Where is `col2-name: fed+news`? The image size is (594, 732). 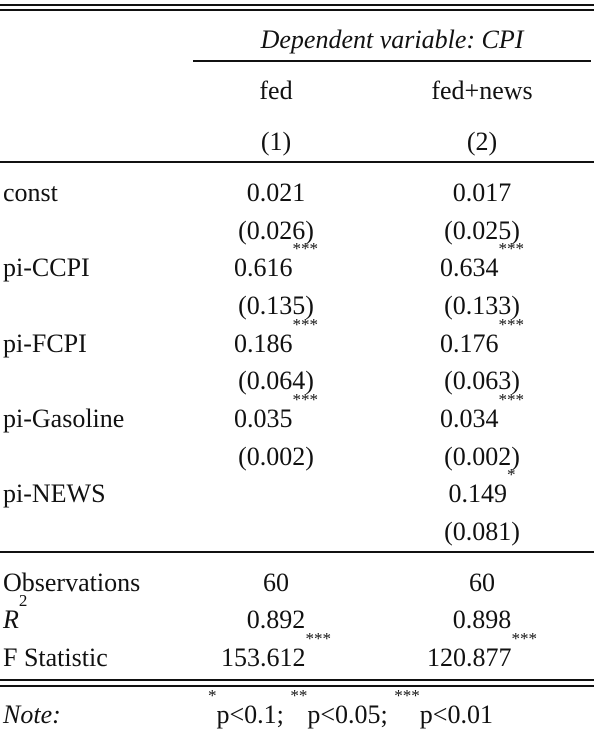 col2-name: fed+news is located at coordinates (482, 90).